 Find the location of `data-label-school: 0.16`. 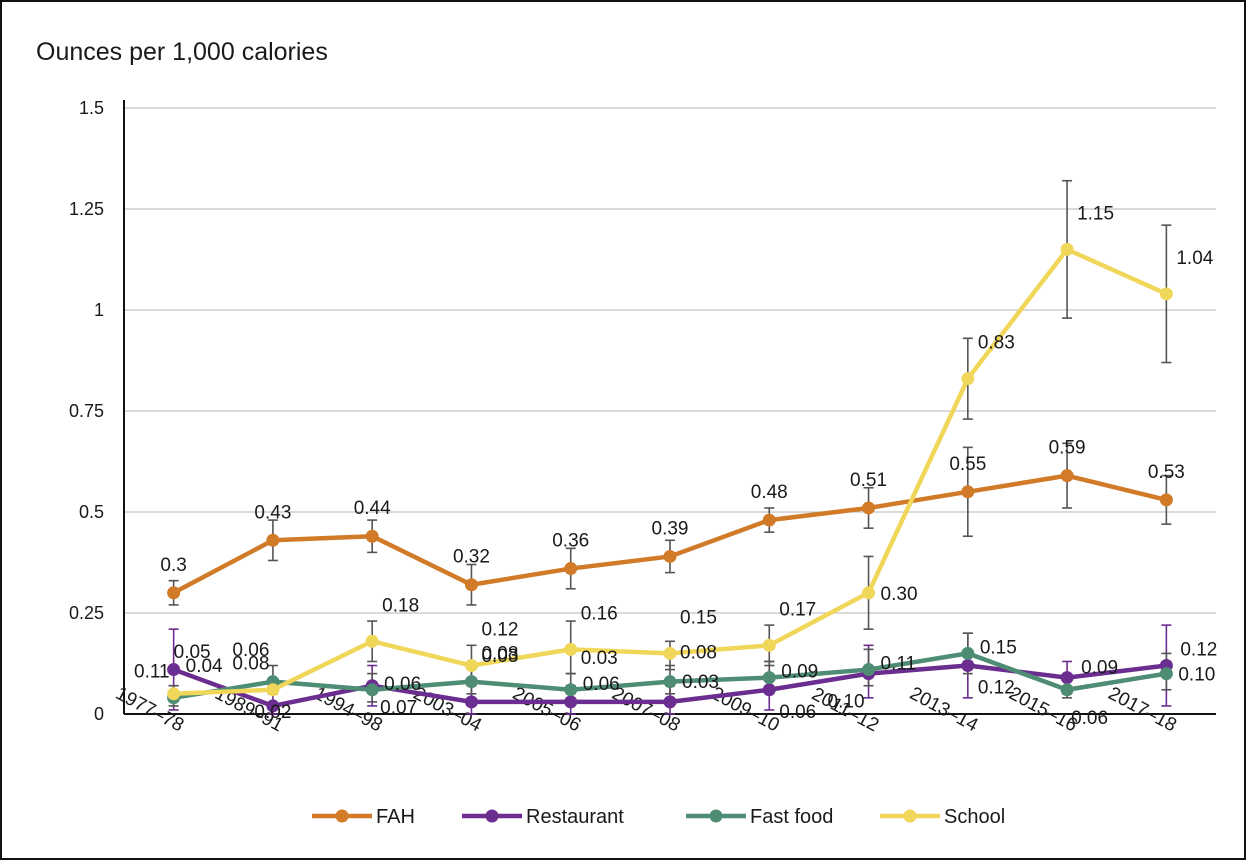

data-label-school: 0.16 is located at coordinates (599, 613).